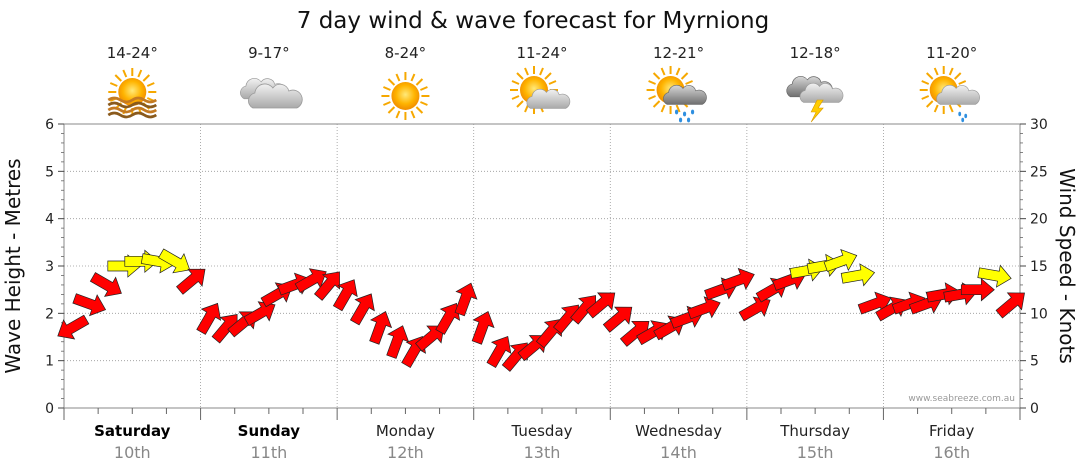 This screenshot has width=1080, height=475. I want to click on left-tick-label: 3, so click(49, 267).